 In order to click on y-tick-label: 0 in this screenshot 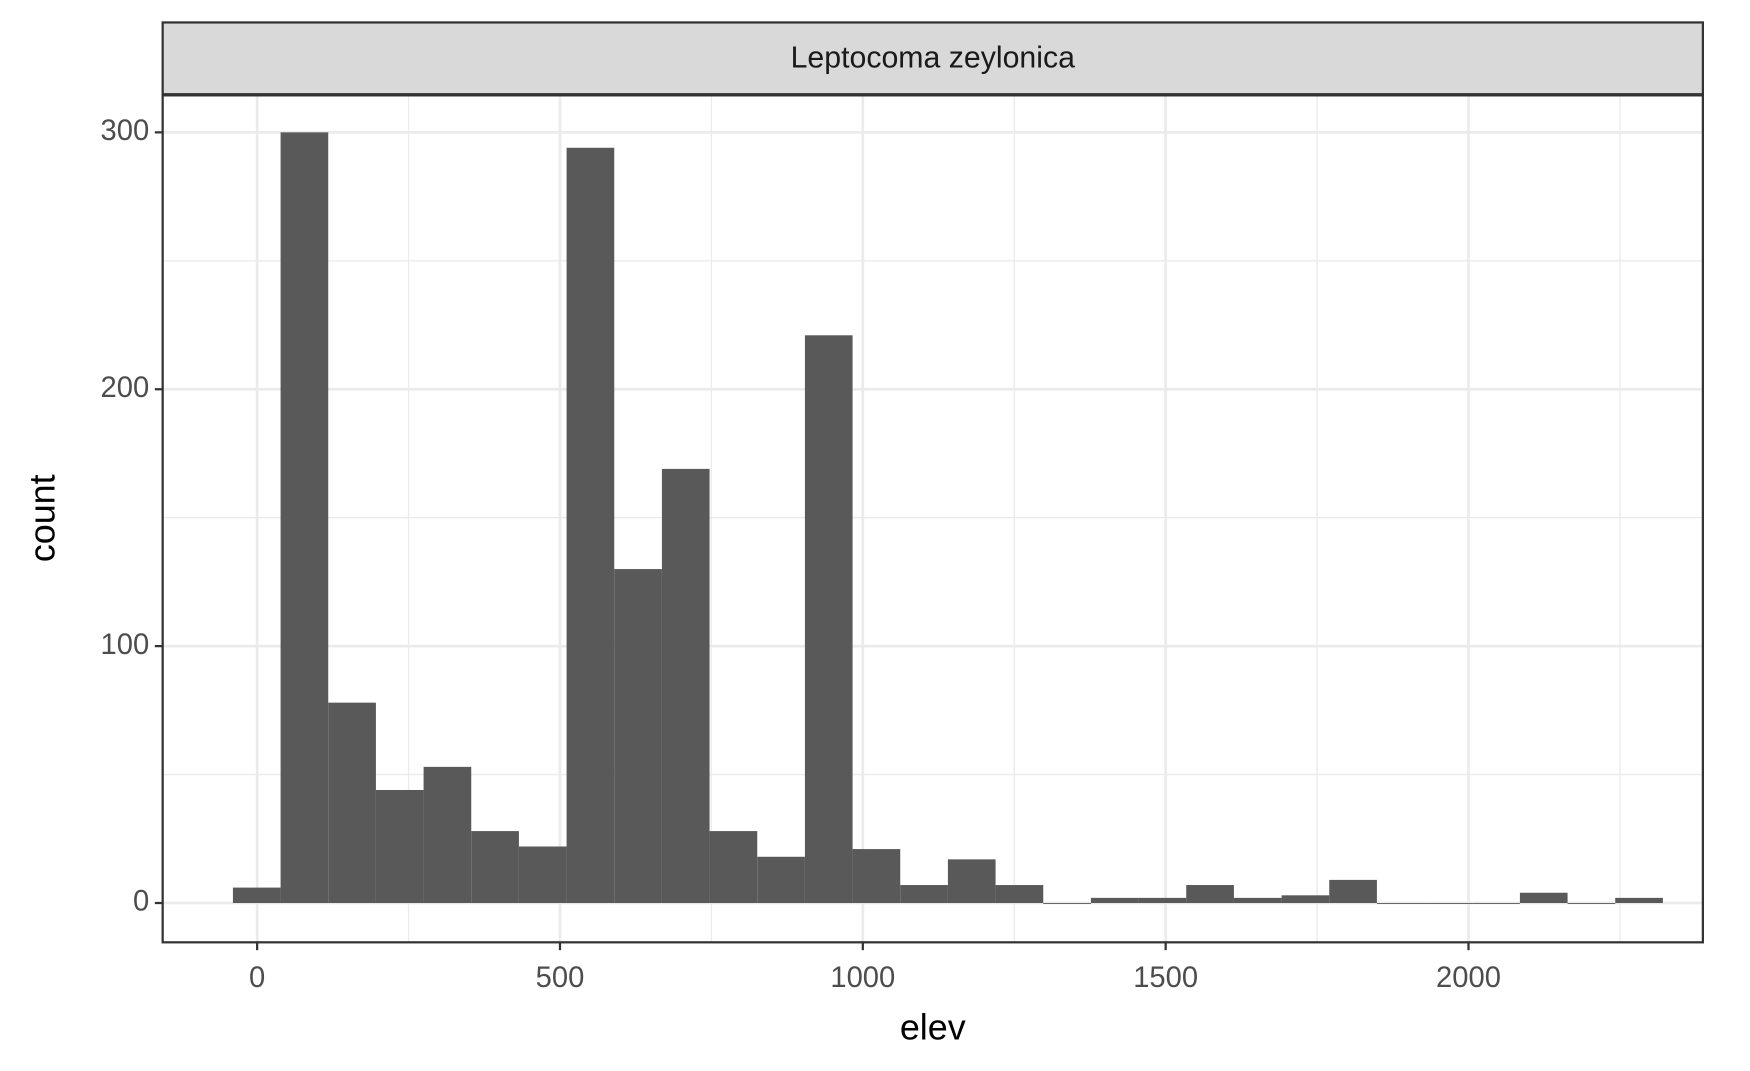, I will do `click(141, 902)`.